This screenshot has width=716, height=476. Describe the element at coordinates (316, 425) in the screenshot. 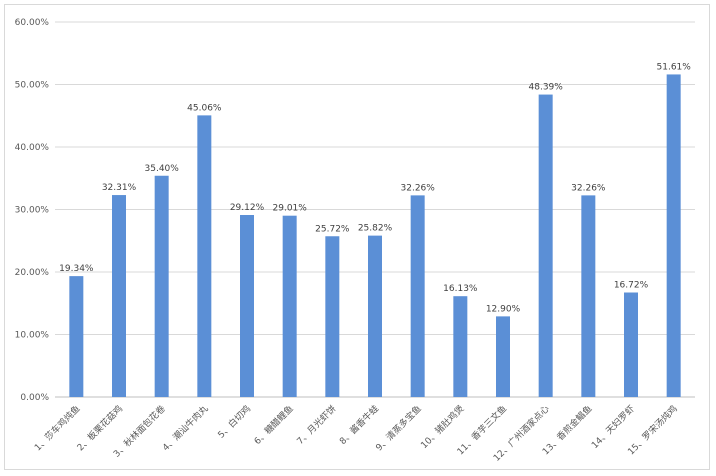

I see `category-label: 7、月光虾饼` at that location.